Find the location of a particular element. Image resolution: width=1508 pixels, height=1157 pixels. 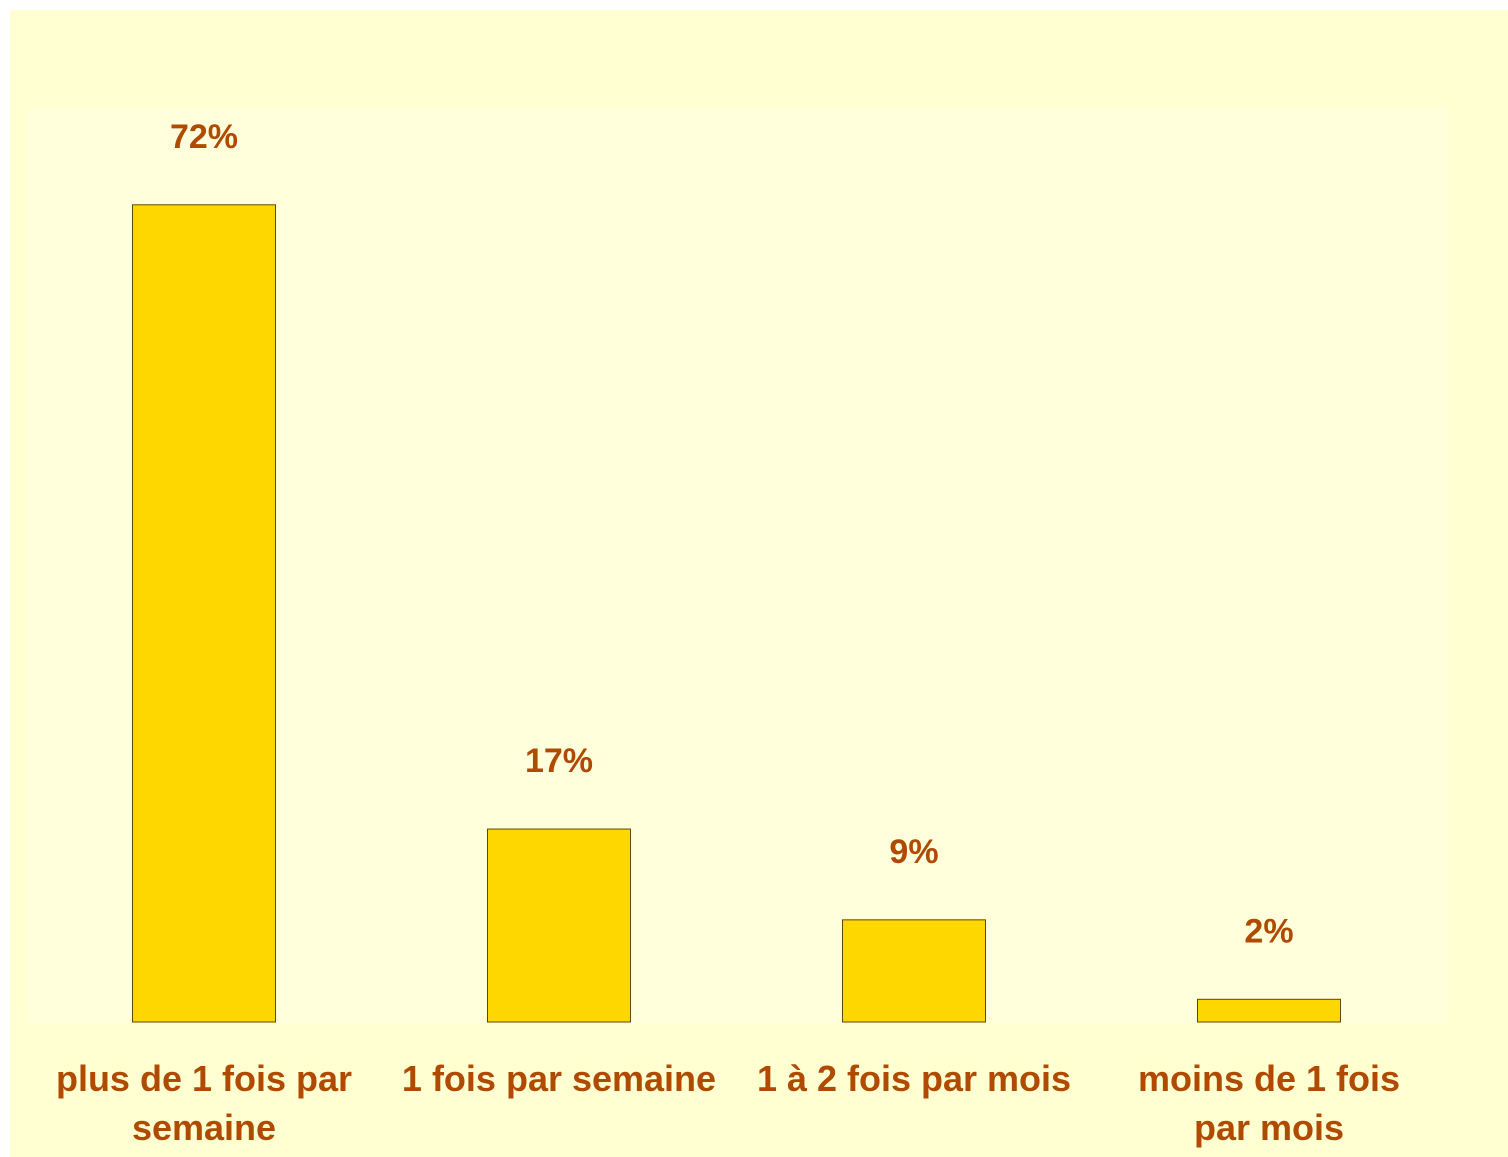

x-tick-label: plus de 1 fois par semaine is located at coordinates (204, 1103).